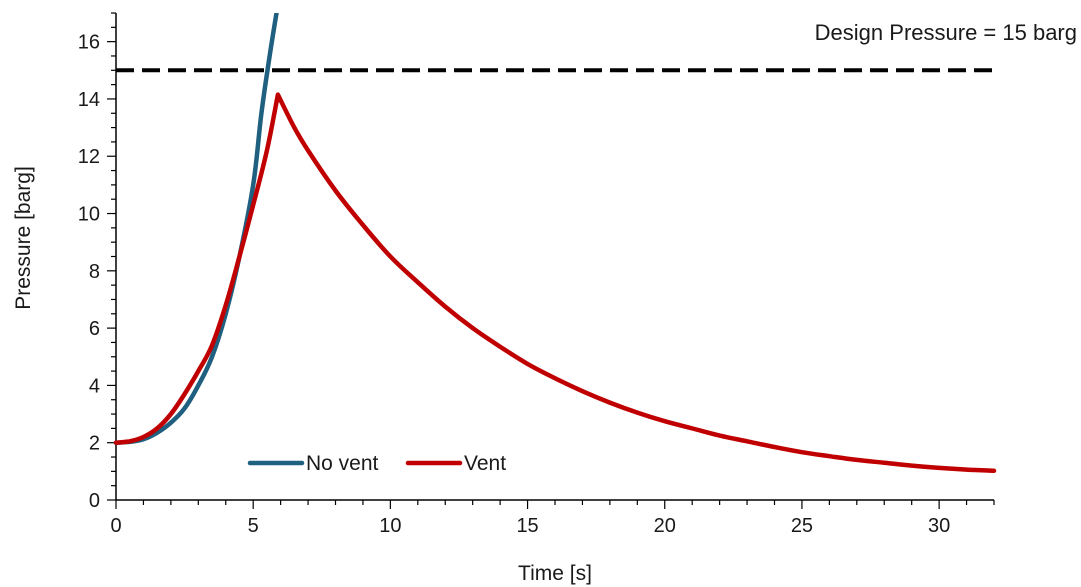  I want to click on x-tick-label: 0, so click(115, 526).